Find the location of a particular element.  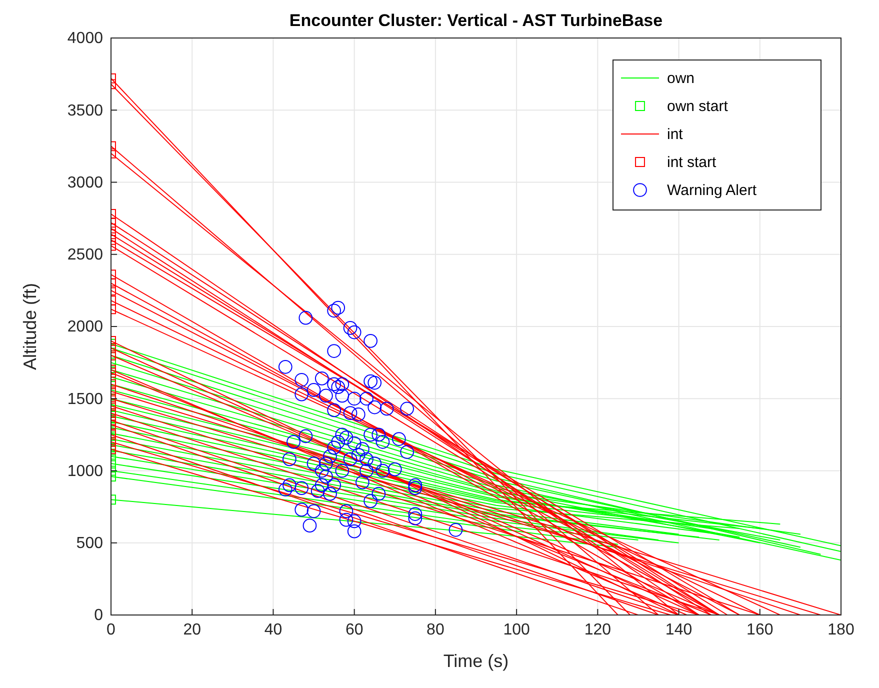

legend-label: int start is located at coordinates (692, 162).